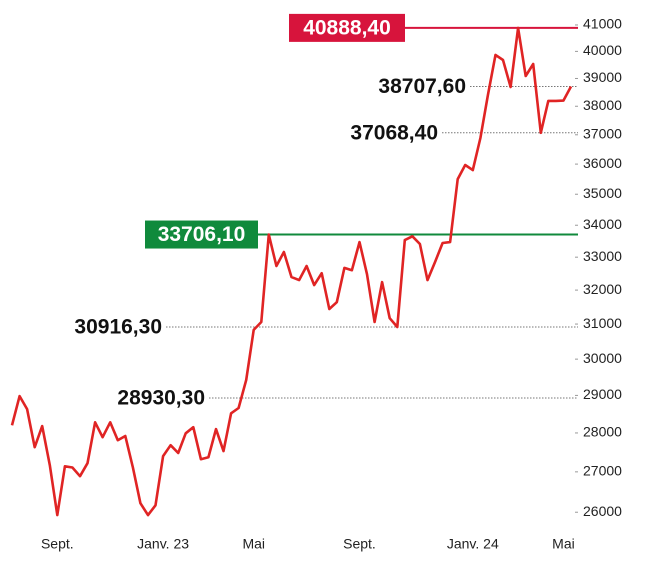 The height and width of the screenshot is (565, 645). Describe the element at coordinates (602, 394) in the screenshot. I see `y-tick-label: 29000` at that location.